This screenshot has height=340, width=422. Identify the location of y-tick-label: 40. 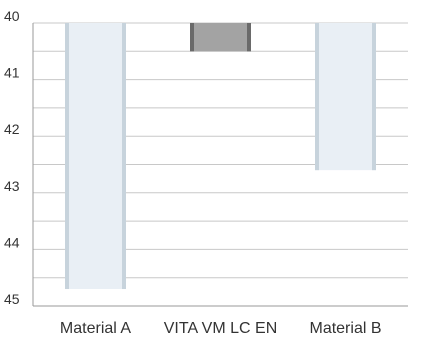
(12, 16).